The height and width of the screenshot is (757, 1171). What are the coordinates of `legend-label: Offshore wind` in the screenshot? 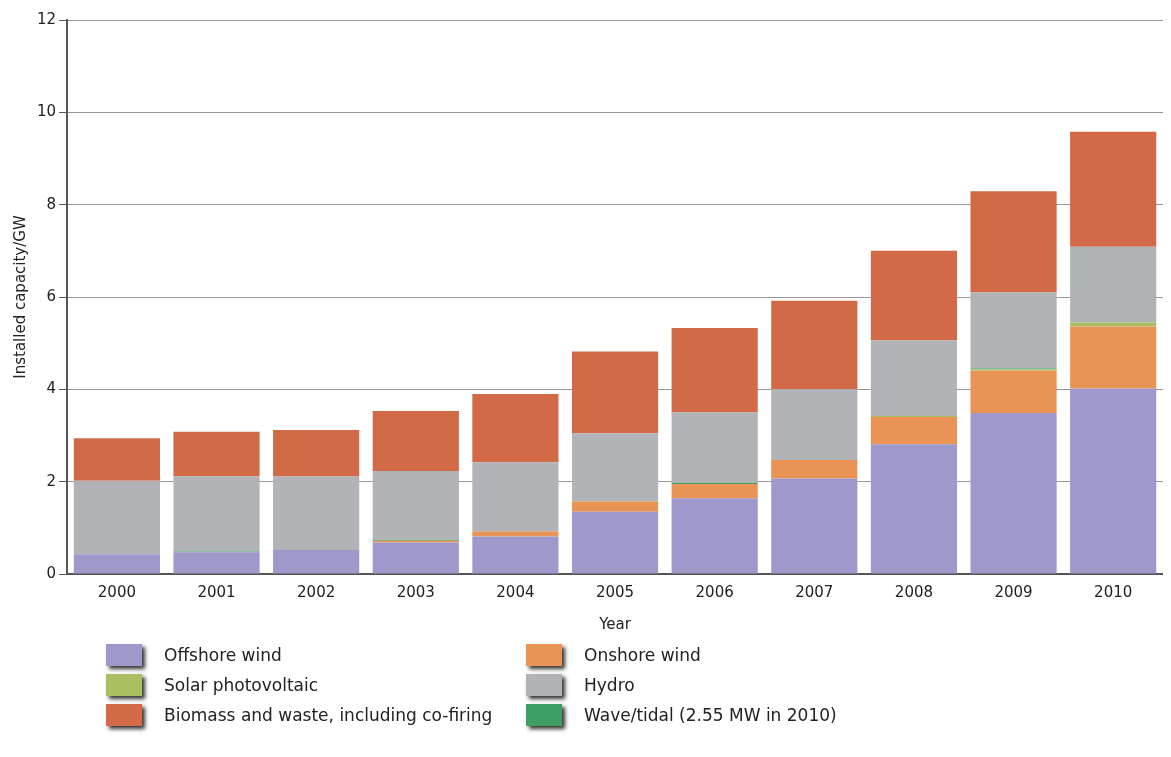 It's located at (223, 655).